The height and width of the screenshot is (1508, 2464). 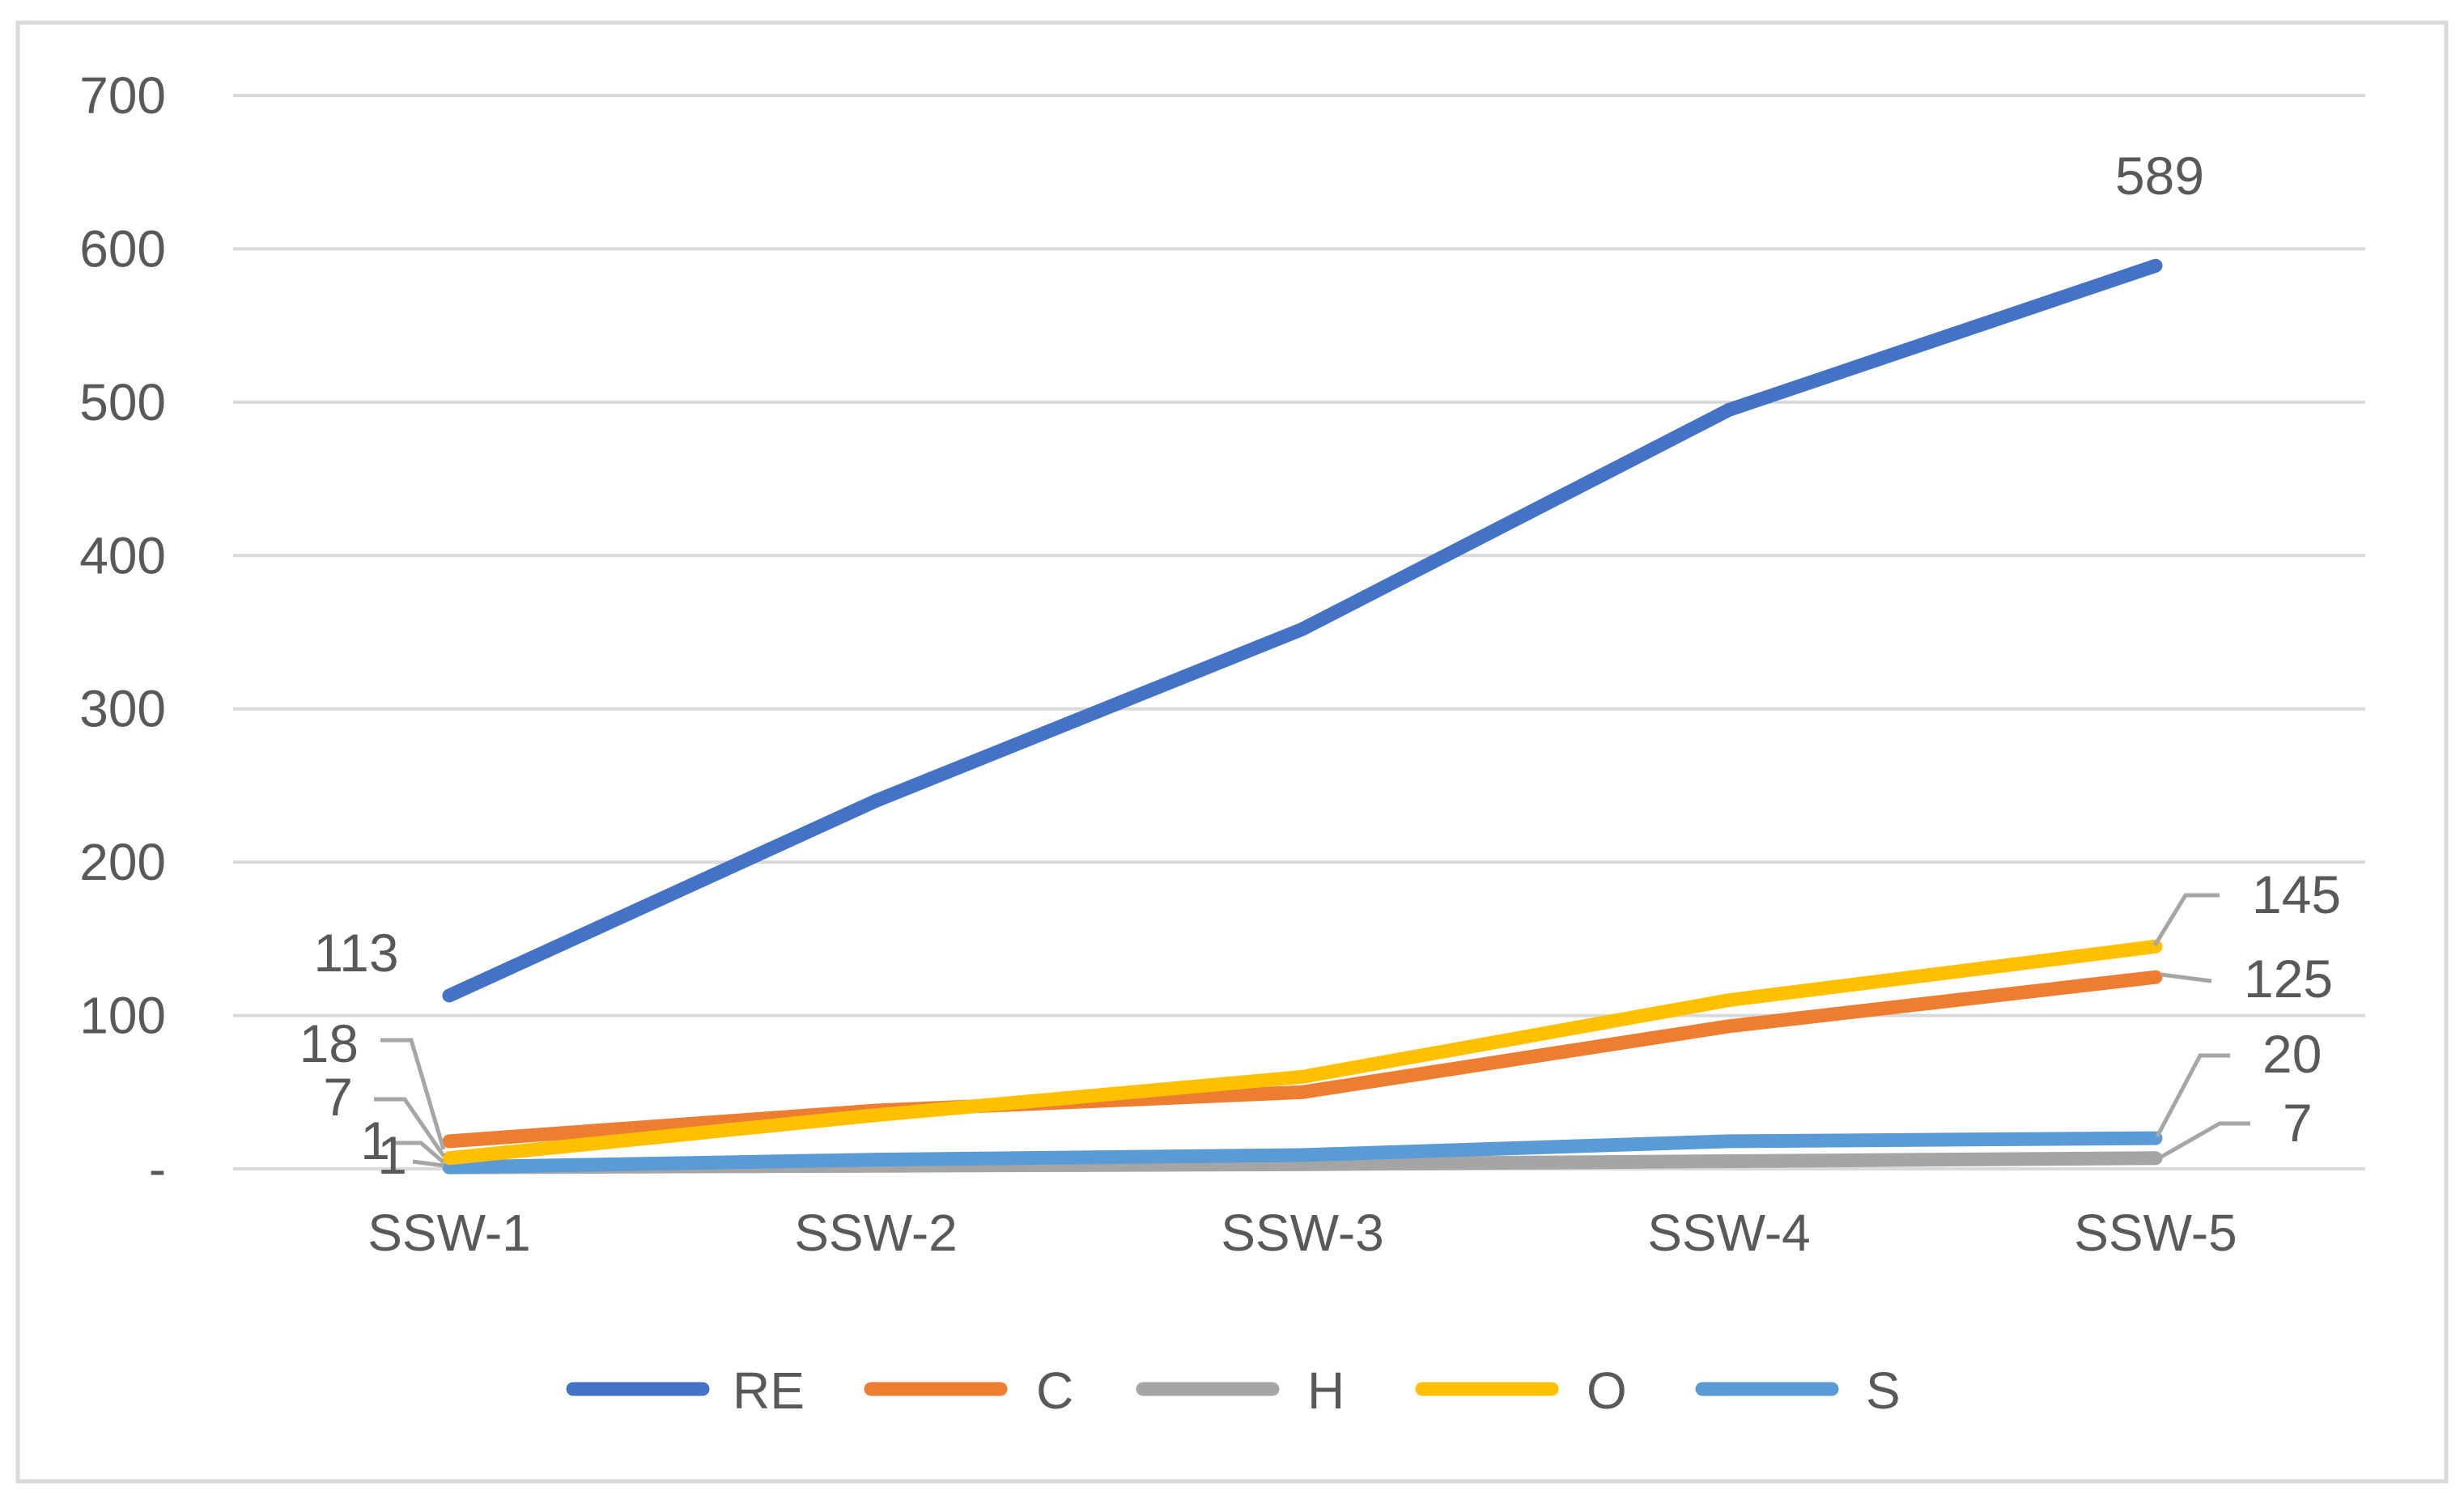 I want to click on legend-item-s: S, so click(x=1798, y=1391).